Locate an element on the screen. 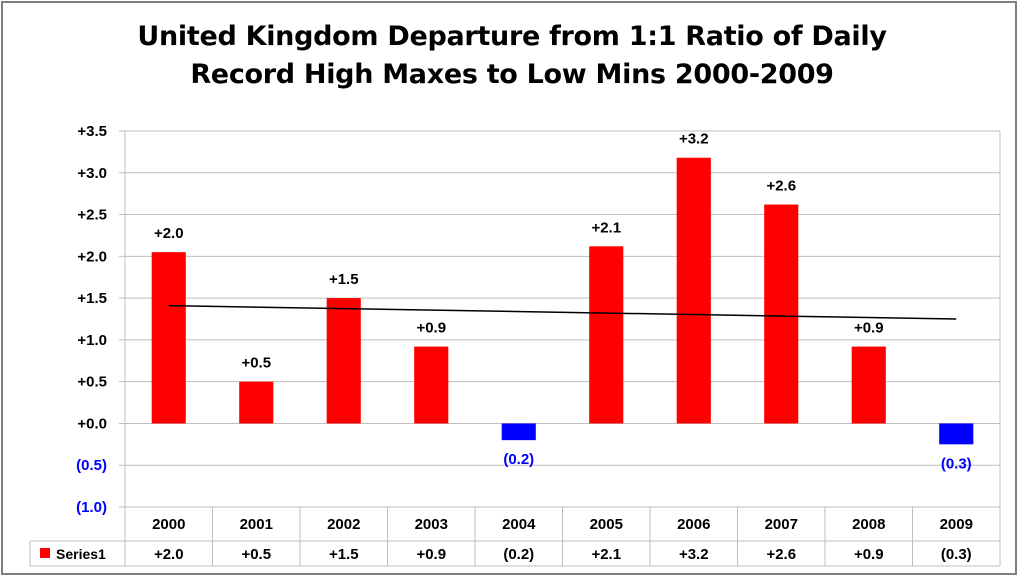  y-tick-label: +2.5 is located at coordinates (92, 215).